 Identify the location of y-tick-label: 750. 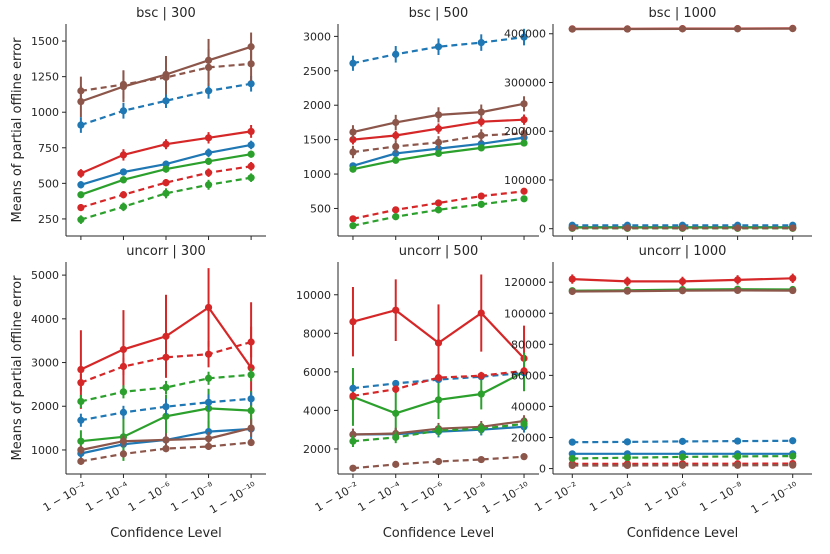
(48, 148).